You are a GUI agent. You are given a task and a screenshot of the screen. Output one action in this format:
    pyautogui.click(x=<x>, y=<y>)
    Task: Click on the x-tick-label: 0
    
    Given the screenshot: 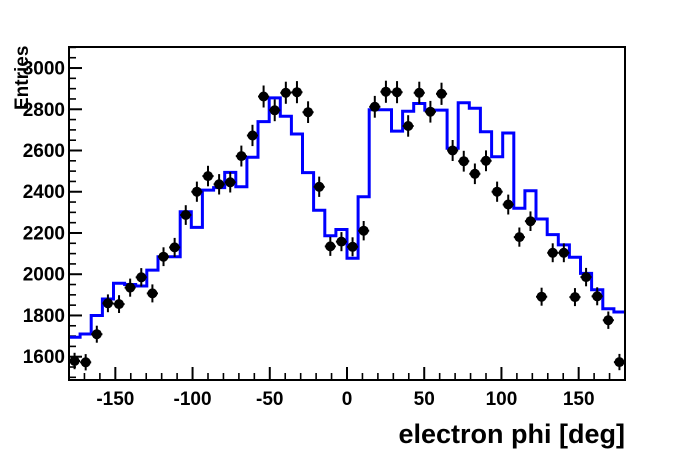 What is the action you would take?
    pyautogui.click(x=347, y=399)
    